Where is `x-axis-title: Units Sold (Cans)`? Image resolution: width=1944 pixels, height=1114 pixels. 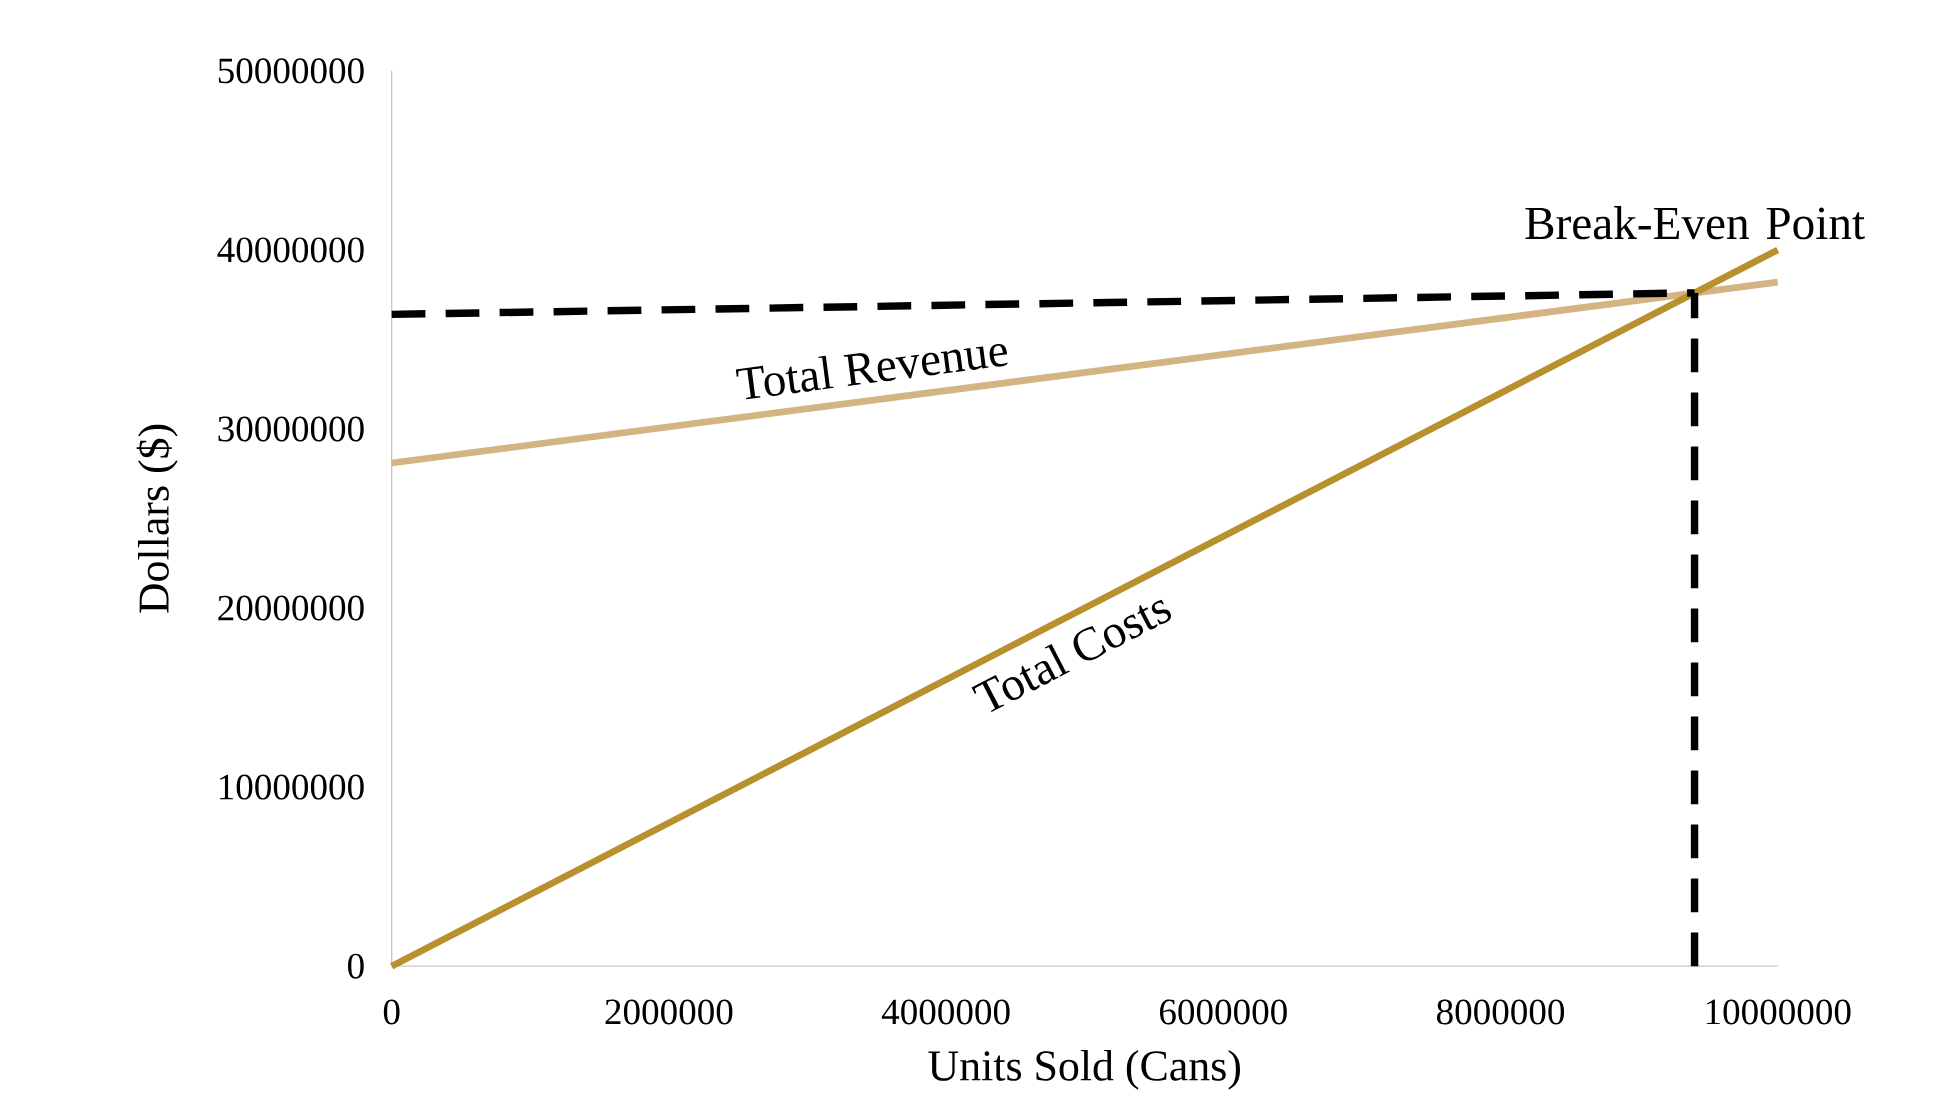
x-axis-title: Units Sold (Cans) is located at coordinates (1084, 1070).